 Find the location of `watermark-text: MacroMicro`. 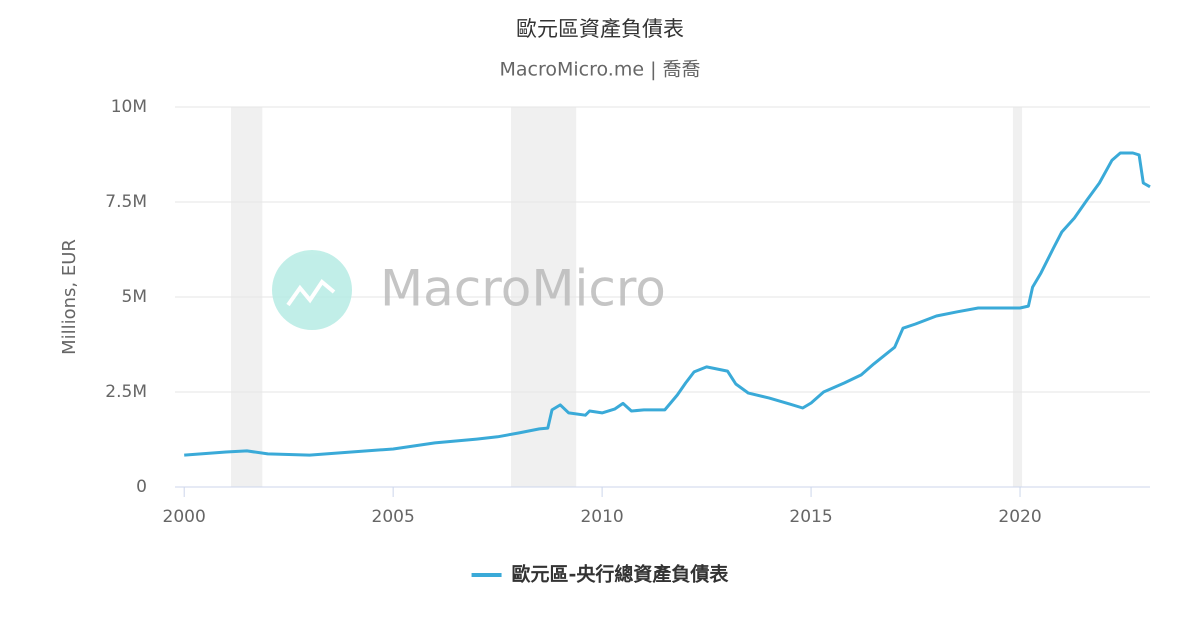

watermark-text: MacroMicro is located at coordinates (523, 289).